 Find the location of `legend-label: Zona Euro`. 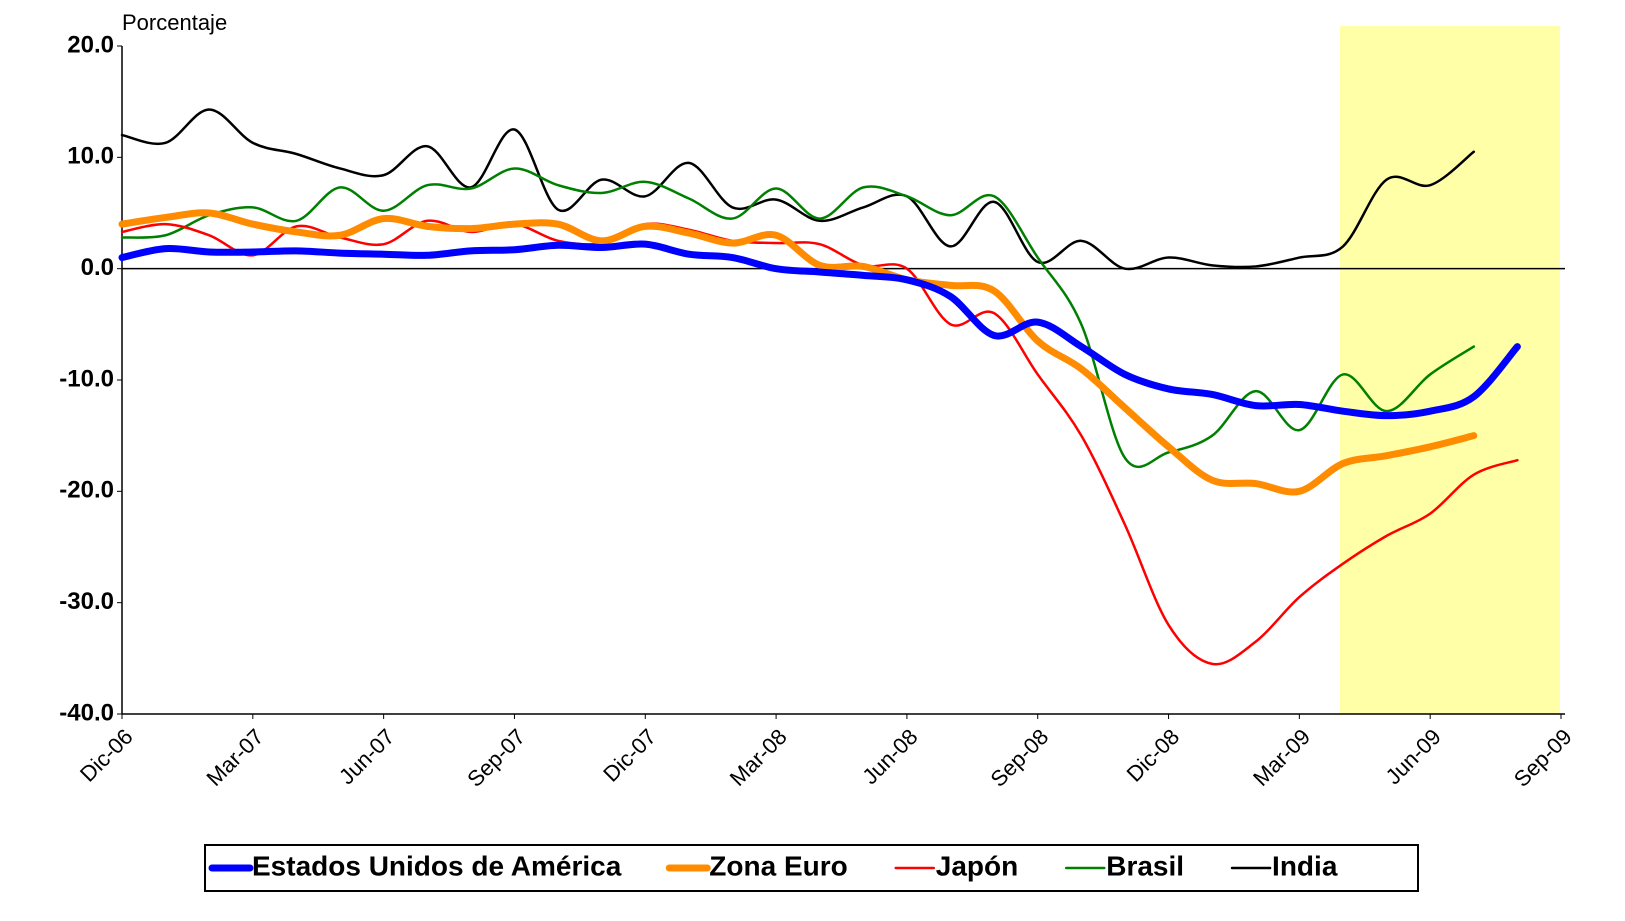

legend-label: Zona Euro is located at coordinates (778, 865).